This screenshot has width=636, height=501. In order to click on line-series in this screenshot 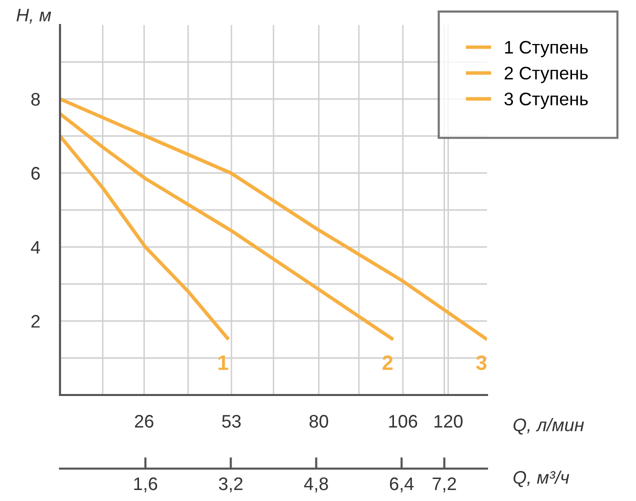, I will do `click(145, 238)`.